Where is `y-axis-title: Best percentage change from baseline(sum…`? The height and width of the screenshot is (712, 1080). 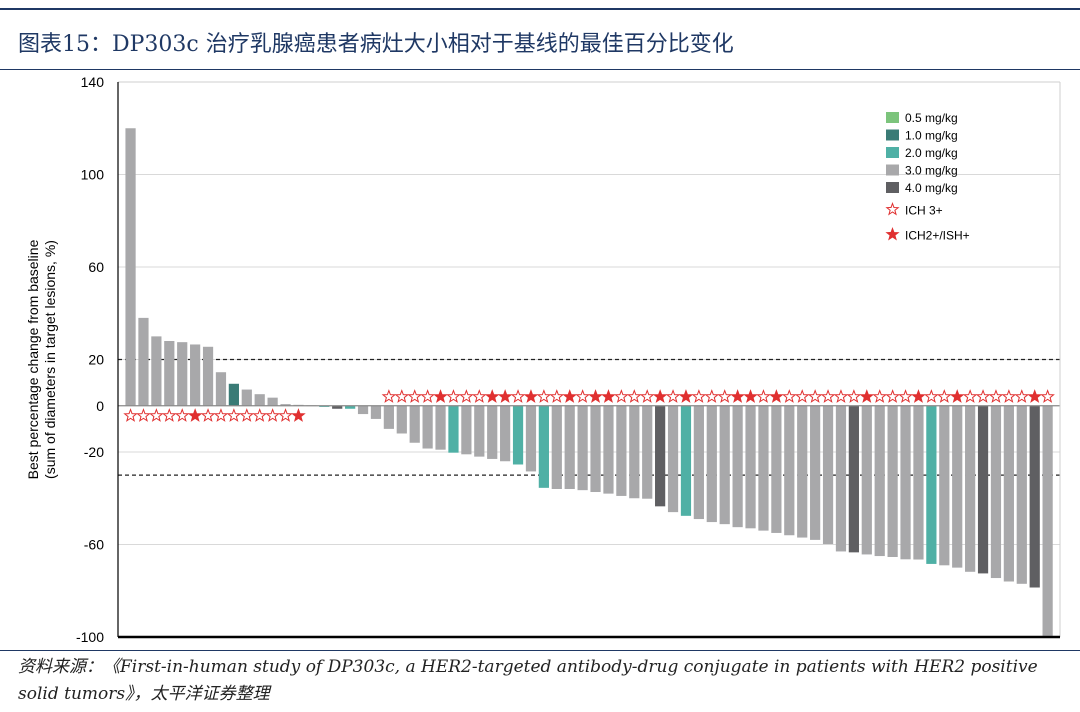
y-axis-title: Best percentage change from baseline(sum… is located at coordinates (41, 359).